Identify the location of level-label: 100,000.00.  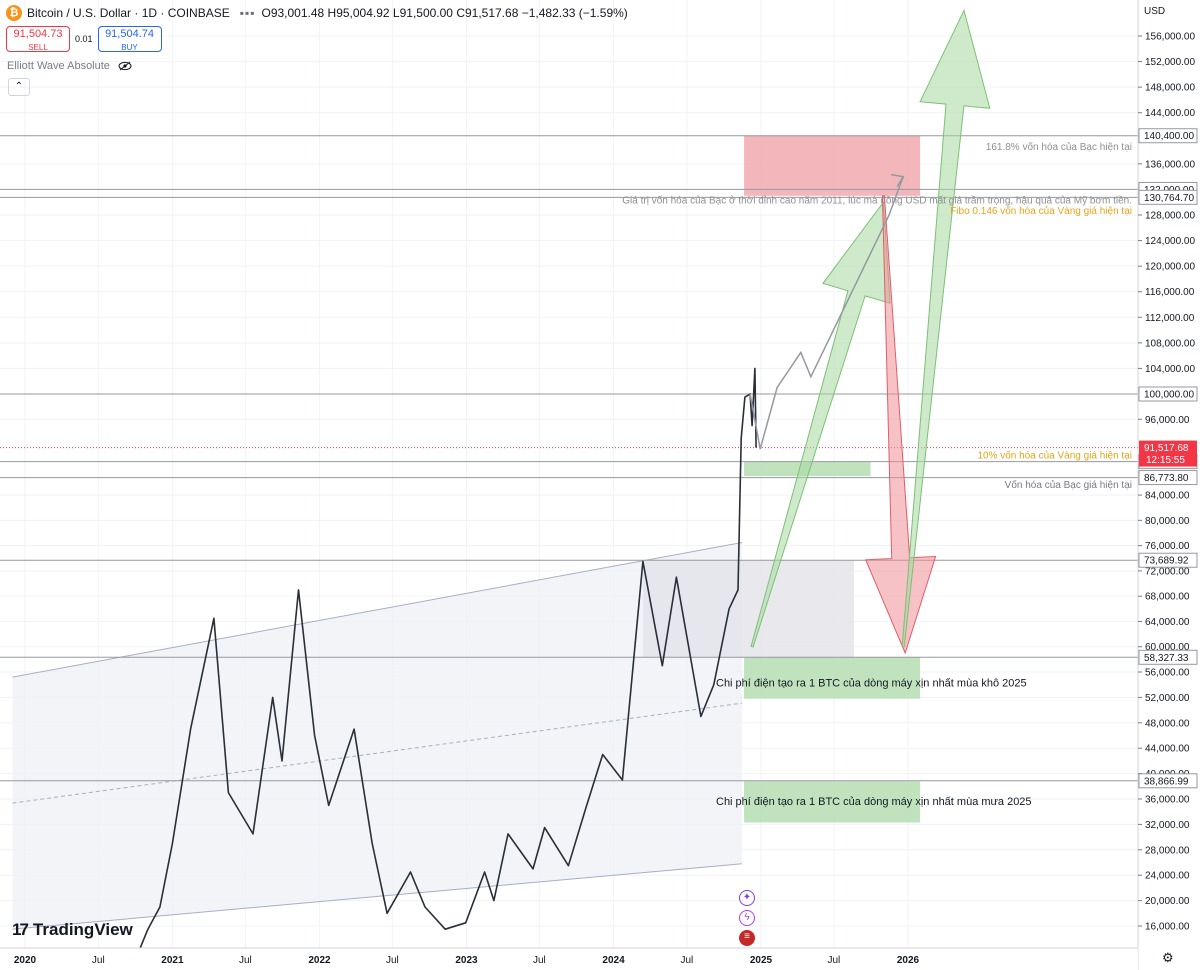
(1169, 395).